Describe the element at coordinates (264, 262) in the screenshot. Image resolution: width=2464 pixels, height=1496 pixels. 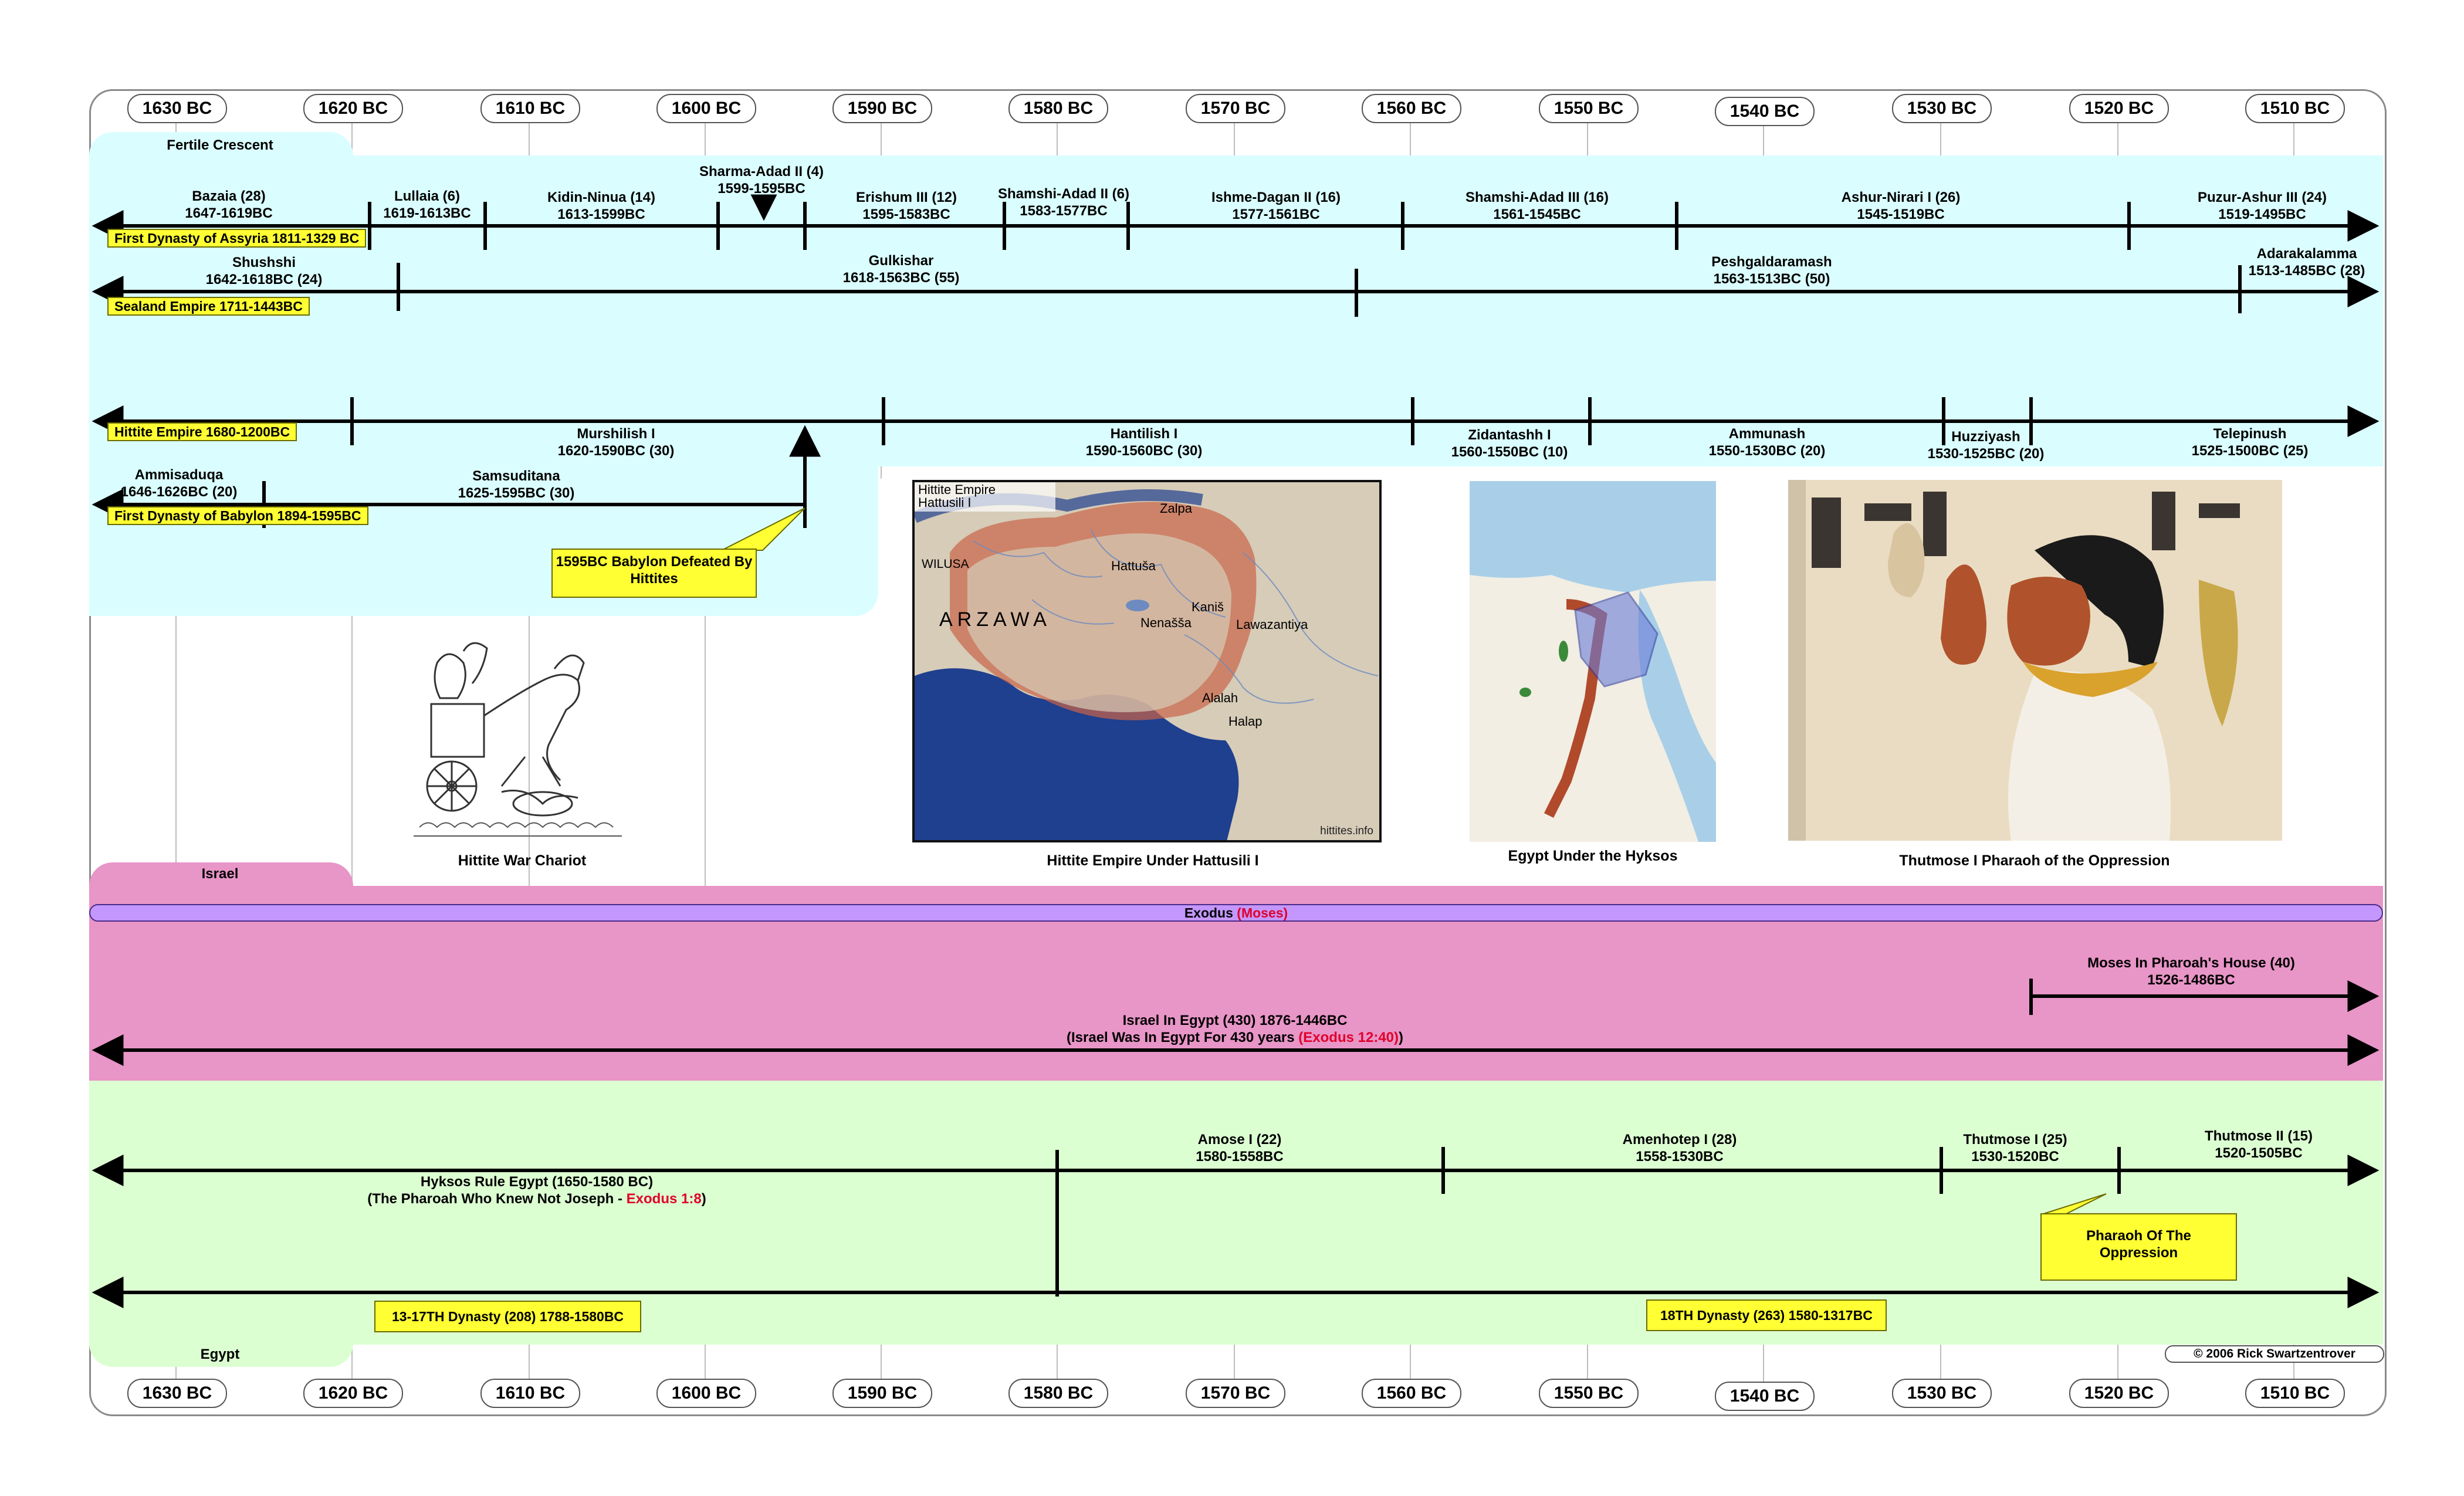
I see `king-name: Shushshi` at that location.